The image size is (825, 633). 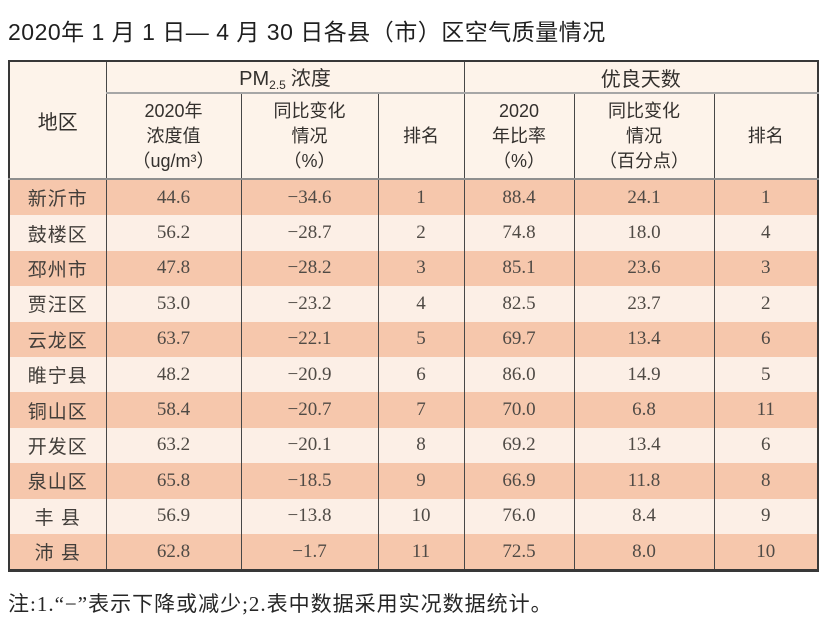 I want to click on column-header-pm-change: 同比变化 情况 （%）, so click(x=309, y=136).